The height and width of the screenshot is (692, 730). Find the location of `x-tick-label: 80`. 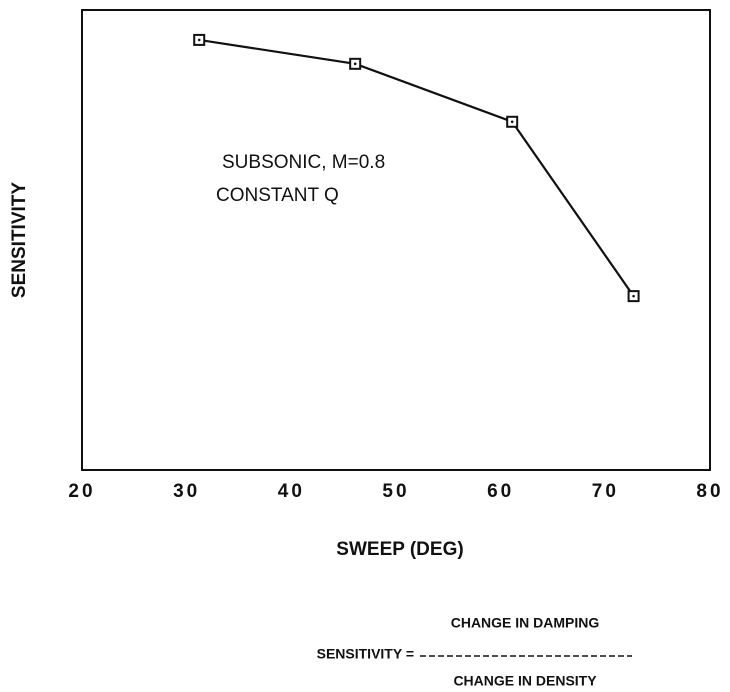

x-tick-label: 80 is located at coordinates (709, 491).